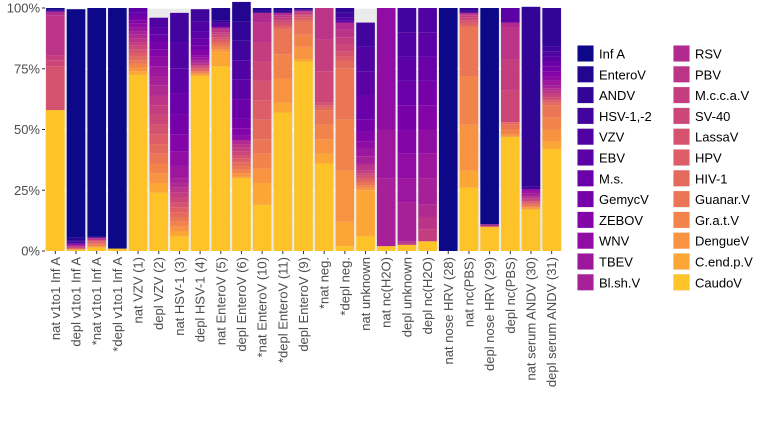 The image size is (772, 423). Describe the element at coordinates (448, 310) in the screenshot. I see `x-tick-label: nat nose HRV (28)` at that location.